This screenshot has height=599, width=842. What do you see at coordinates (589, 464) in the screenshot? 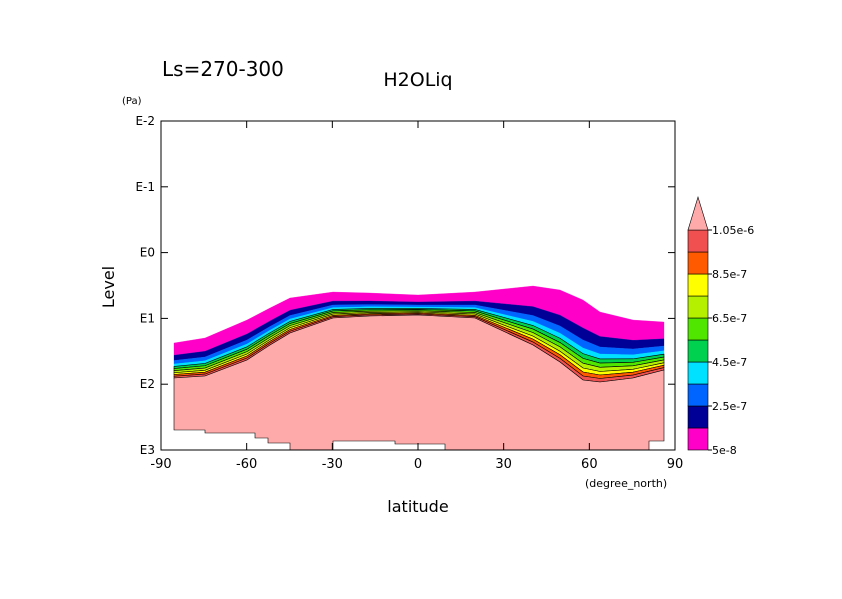
I see `x-tick-label: 60` at bounding box center [589, 464].